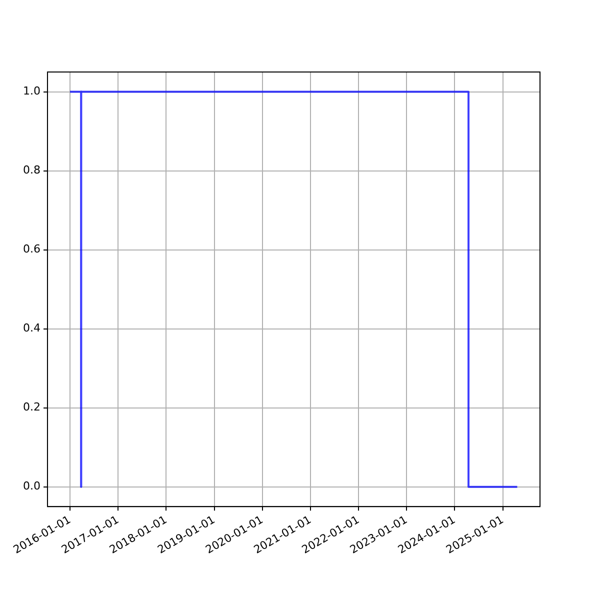  What do you see at coordinates (31, 249) in the screenshot?
I see `y-tick-label: 0.6` at bounding box center [31, 249].